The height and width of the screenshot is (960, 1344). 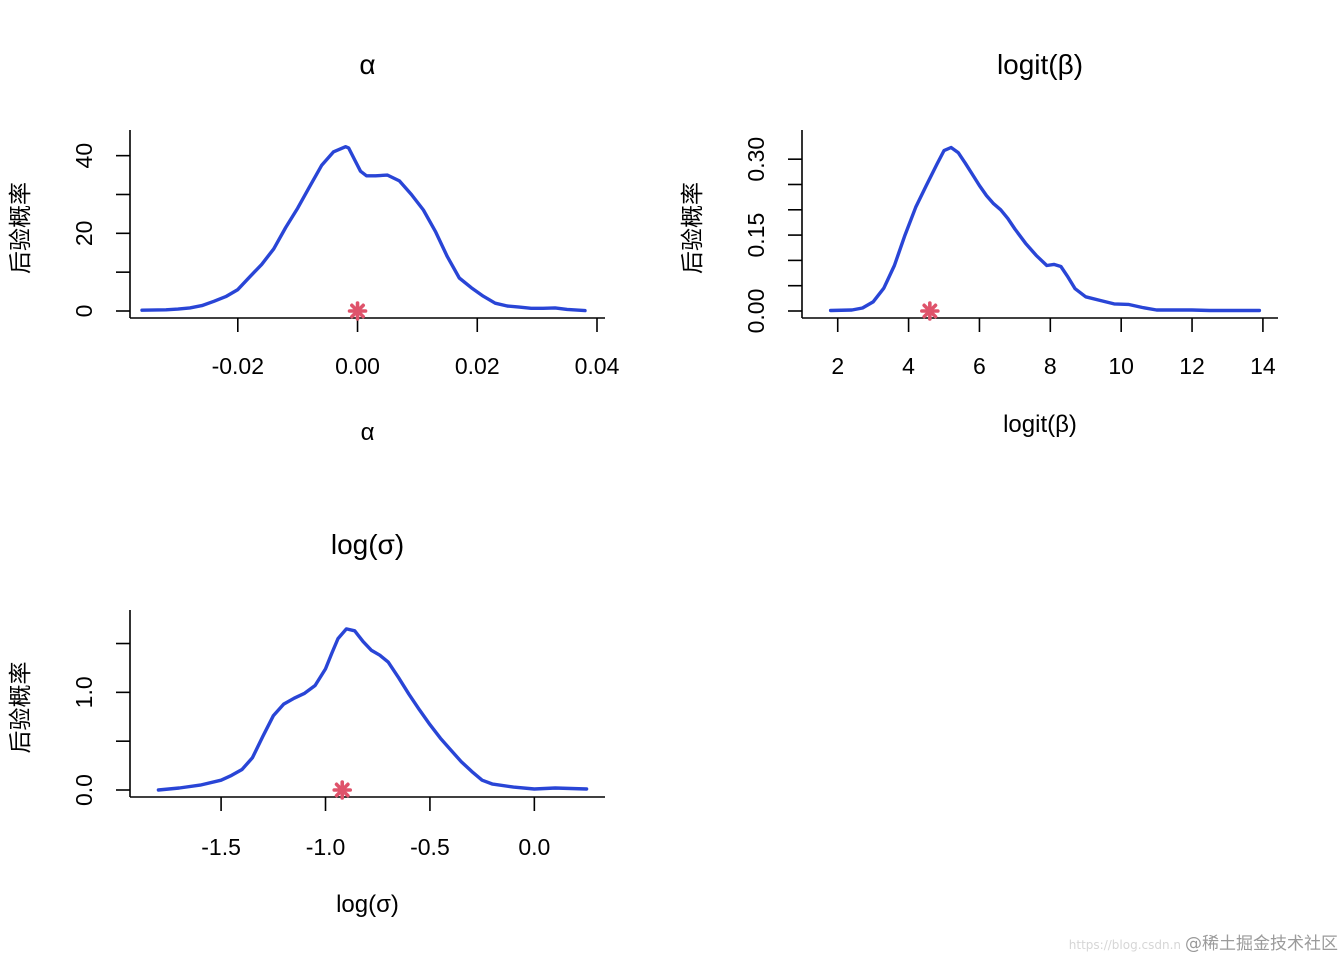 What do you see at coordinates (756, 159) in the screenshot?
I see `y-tick-label: 0.30` at bounding box center [756, 159].